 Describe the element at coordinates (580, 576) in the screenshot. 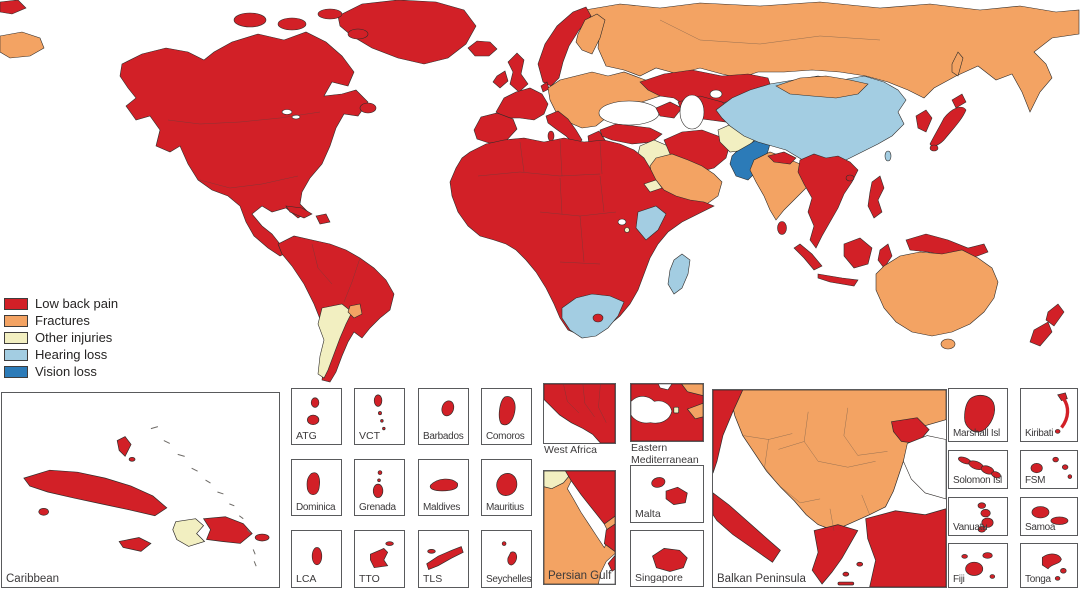

I see `inset-label-persian-gulf: Persian Gulf` at that location.